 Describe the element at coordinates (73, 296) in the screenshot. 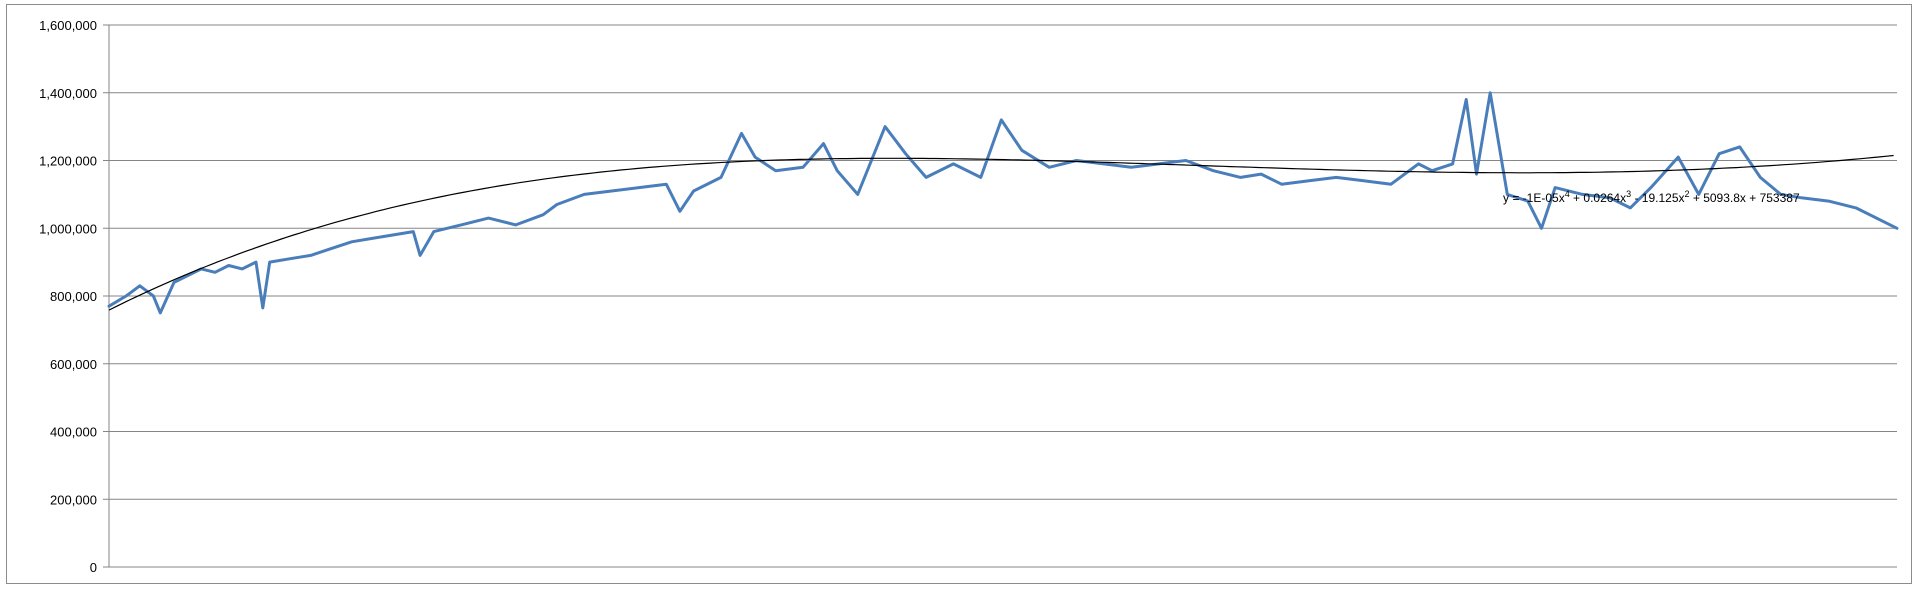

I see `y-tick-label: 800,000` at that location.